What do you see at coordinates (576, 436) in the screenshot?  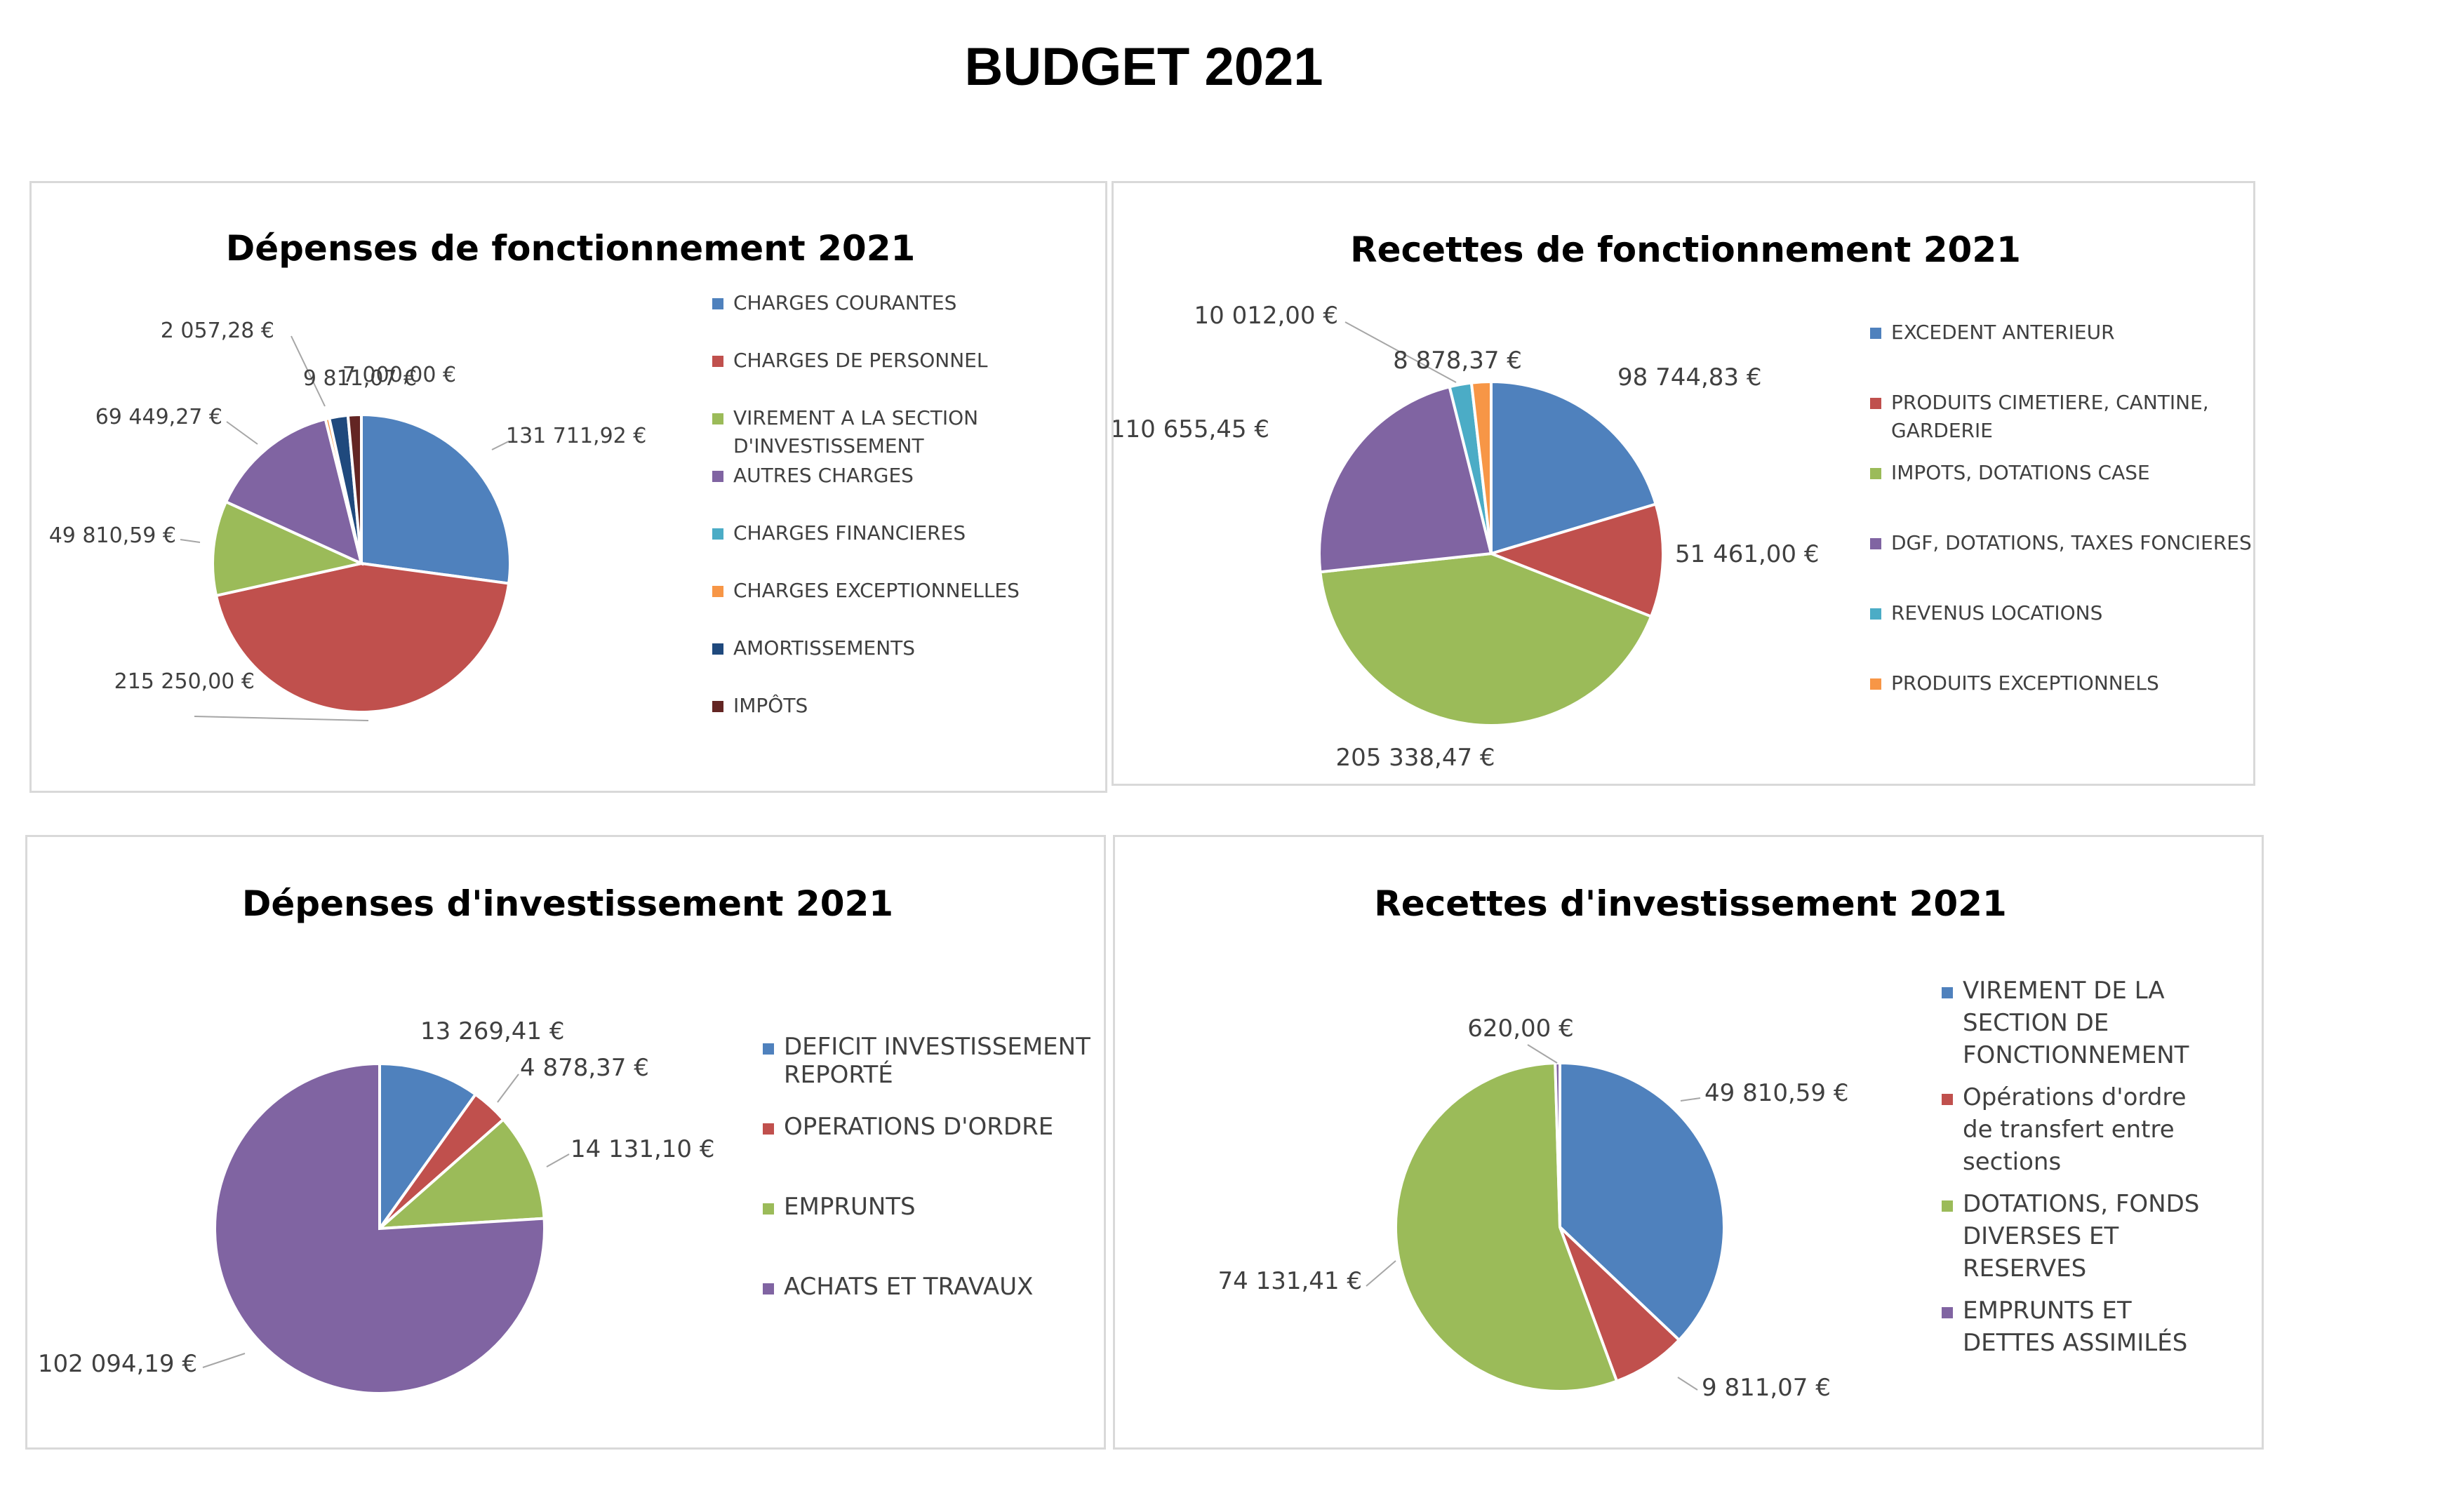 I see `data-label: 131 711,92 €` at bounding box center [576, 436].